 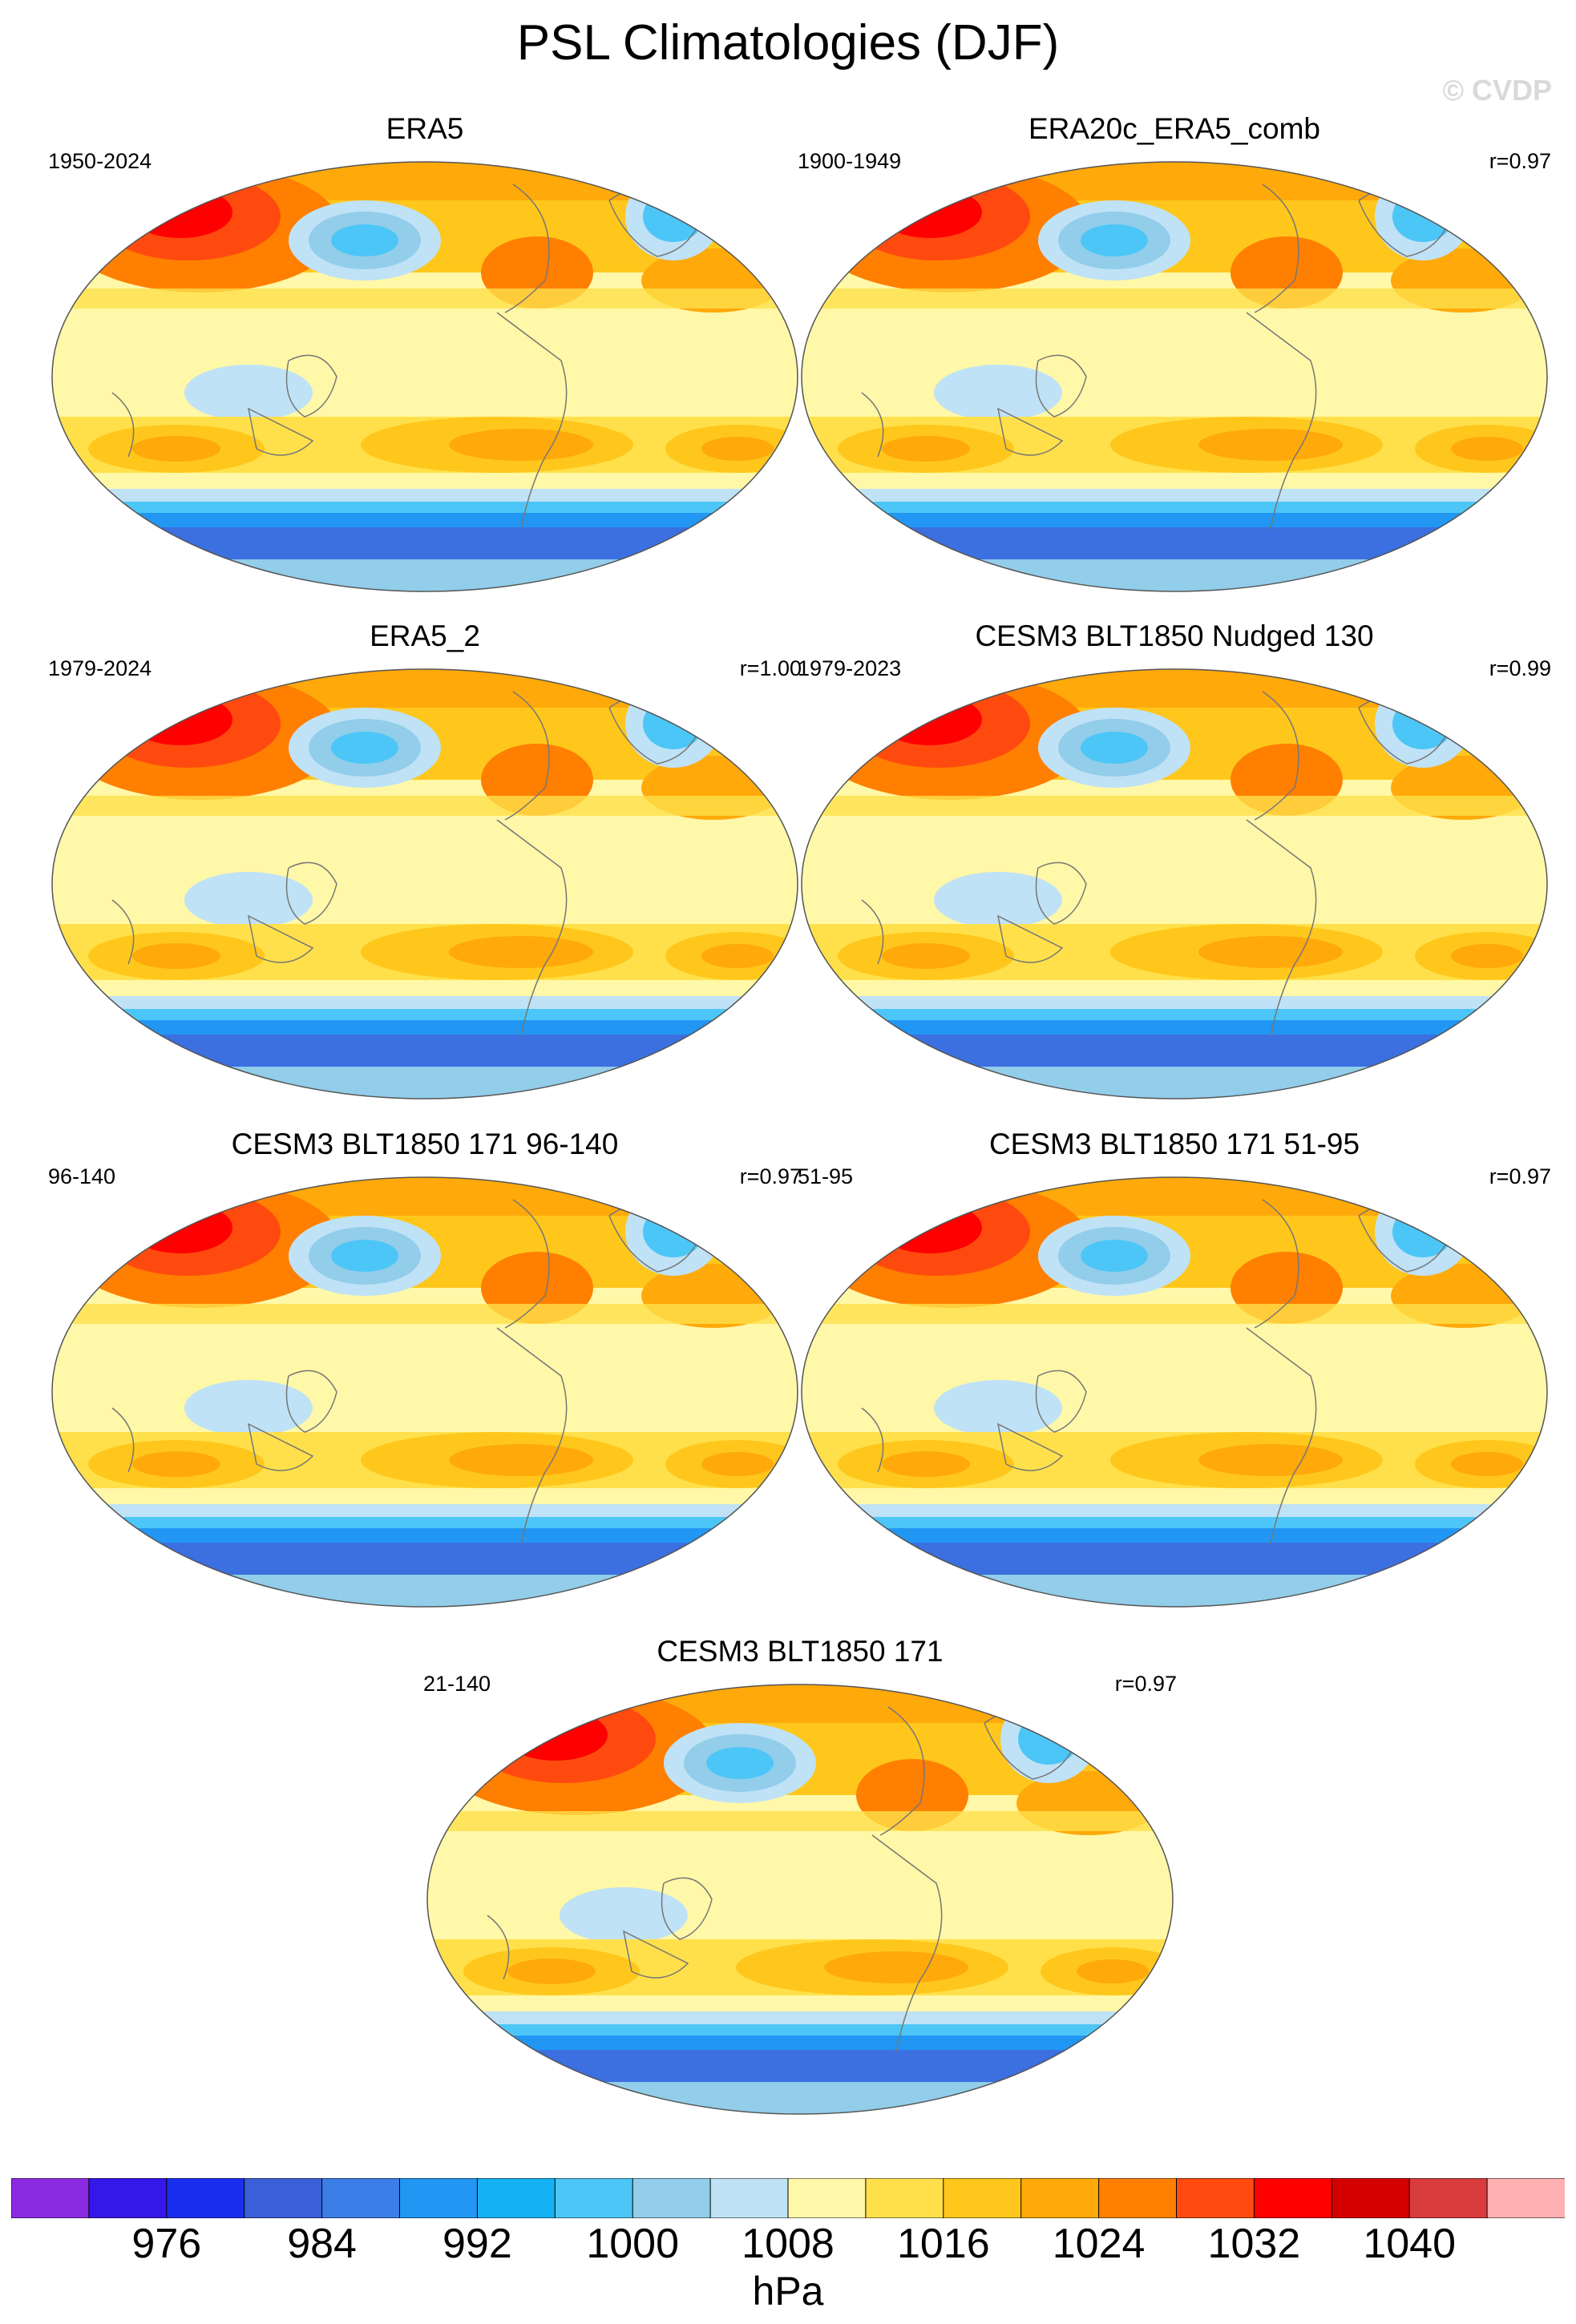 What do you see at coordinates (1174, 635) in the screenshot?
I see `panel-title: CESM3 BLT1850 Nudged 130` at bounding box center [1174, 635].